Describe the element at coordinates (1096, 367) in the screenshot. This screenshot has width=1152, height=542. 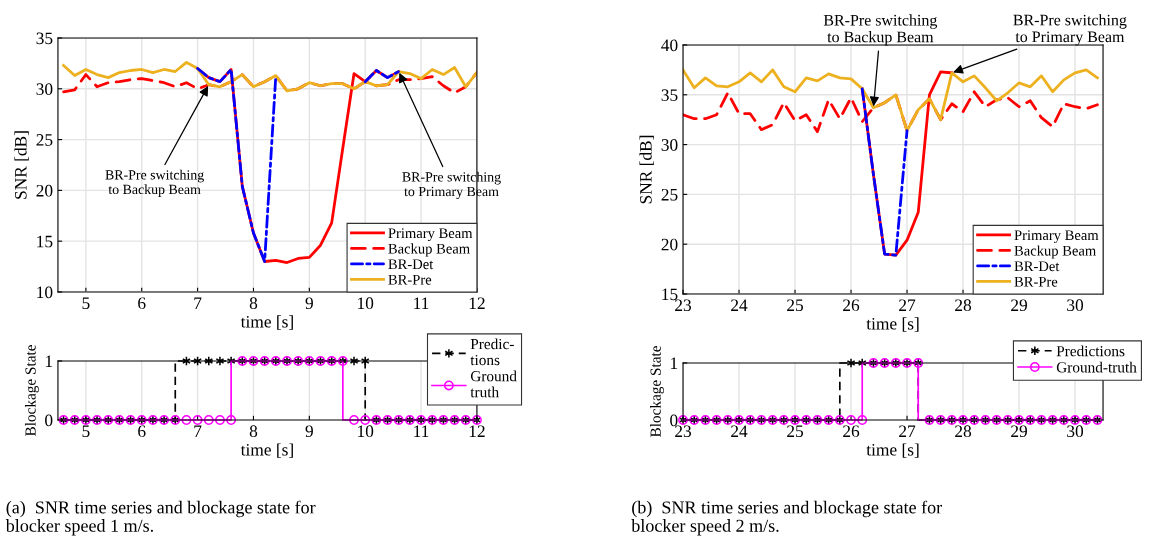
I see `legend-label: Ground-truth` at that location.